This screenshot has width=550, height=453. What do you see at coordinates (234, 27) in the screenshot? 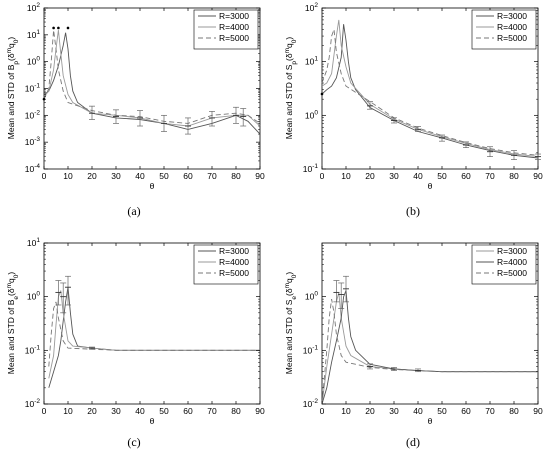
I see `legend-label-a: R=4000` at bounding box center [234, 27].